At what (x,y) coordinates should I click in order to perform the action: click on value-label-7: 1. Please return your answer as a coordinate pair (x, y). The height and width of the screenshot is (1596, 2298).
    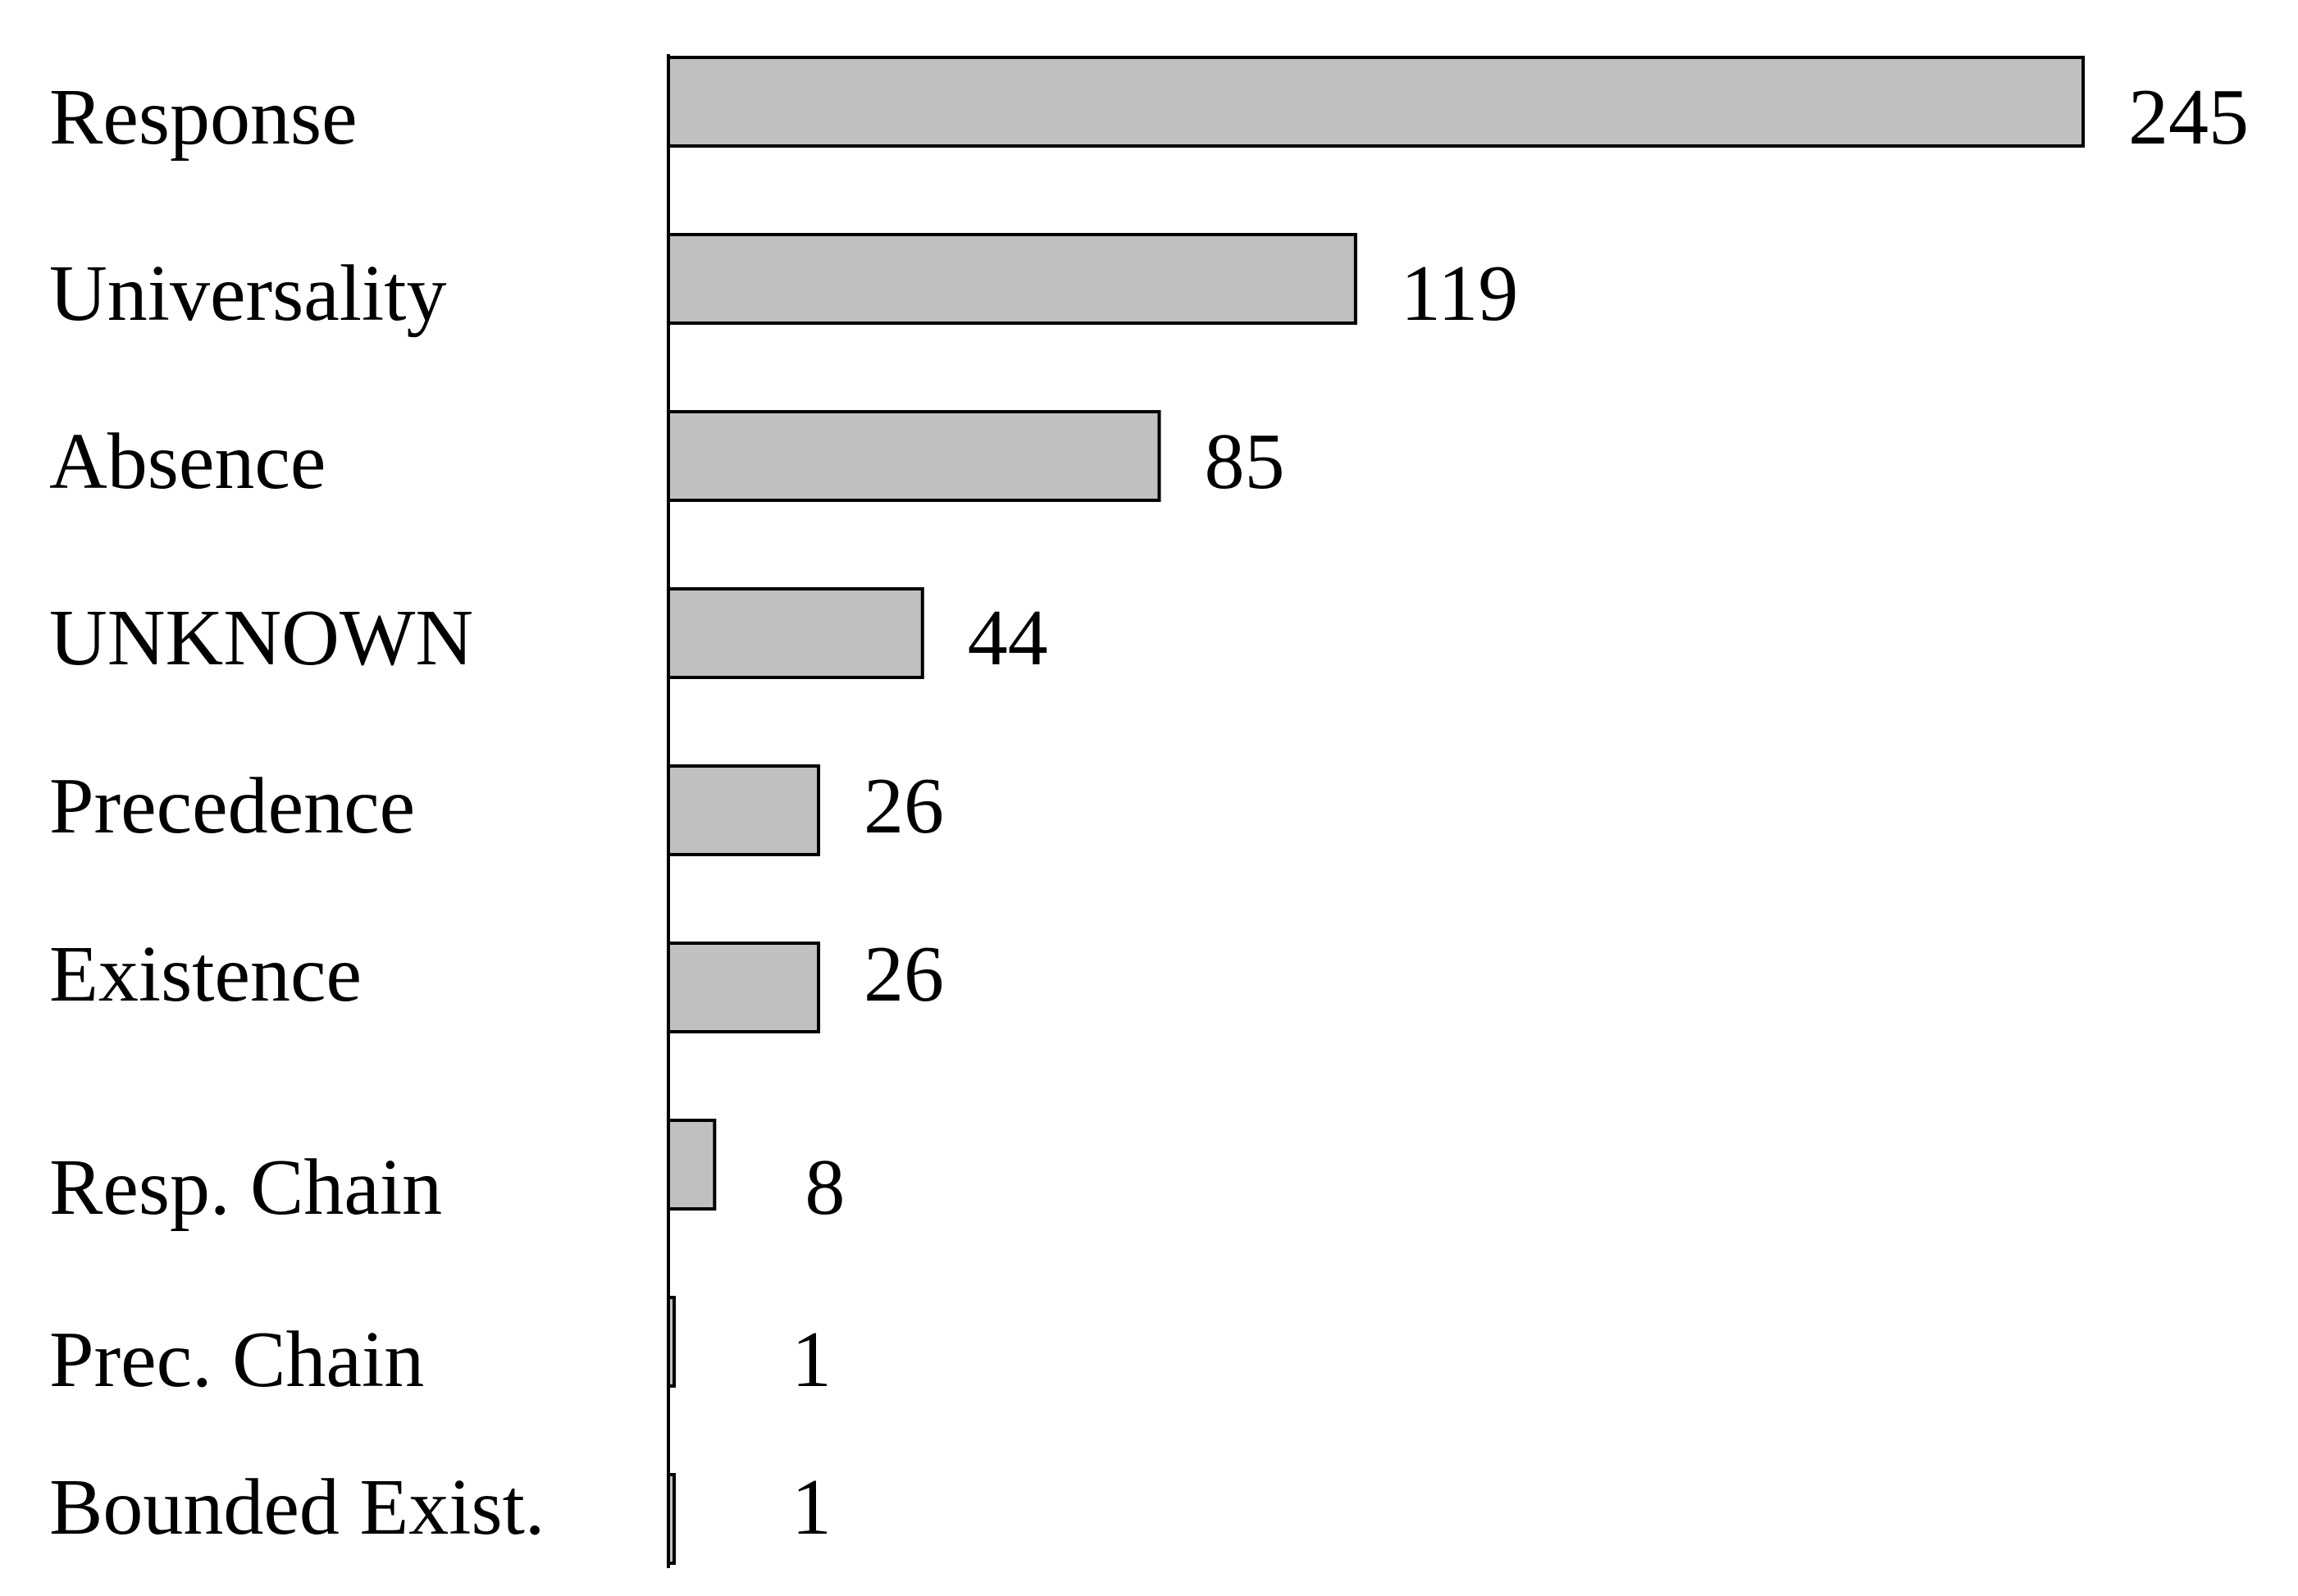
    Looking at the image, I should click on (811, 1360).